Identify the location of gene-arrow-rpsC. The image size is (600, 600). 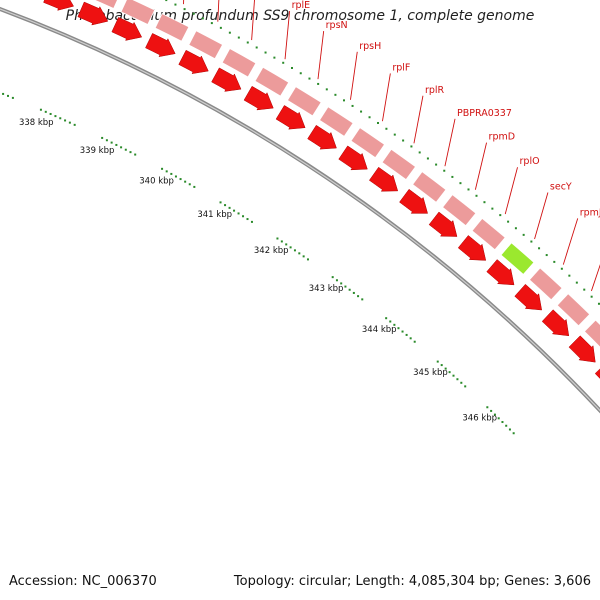
(58, 5).